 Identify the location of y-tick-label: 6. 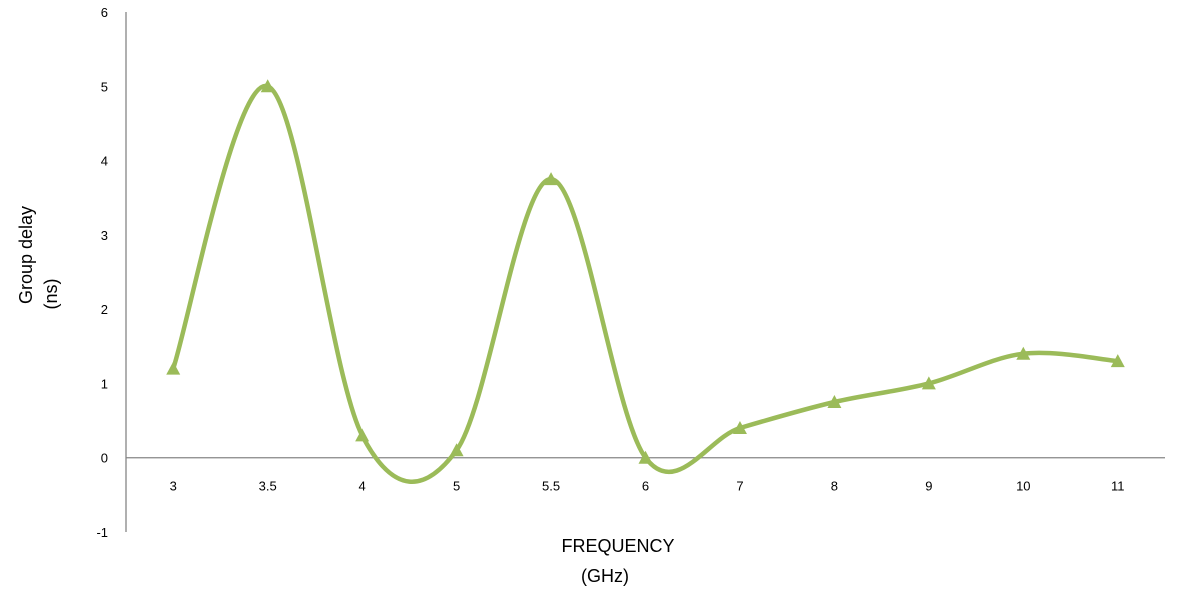
(104, 12).